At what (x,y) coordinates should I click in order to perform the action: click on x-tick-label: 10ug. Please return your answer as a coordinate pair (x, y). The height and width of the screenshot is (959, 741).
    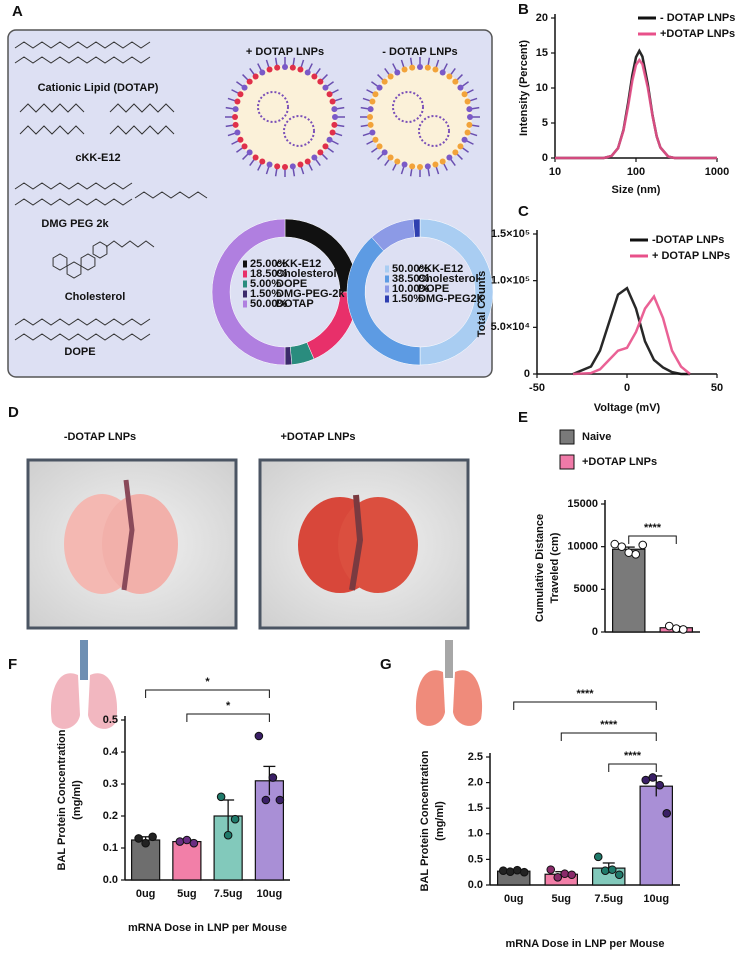
    Looking at the image, I should click on (270, 894).